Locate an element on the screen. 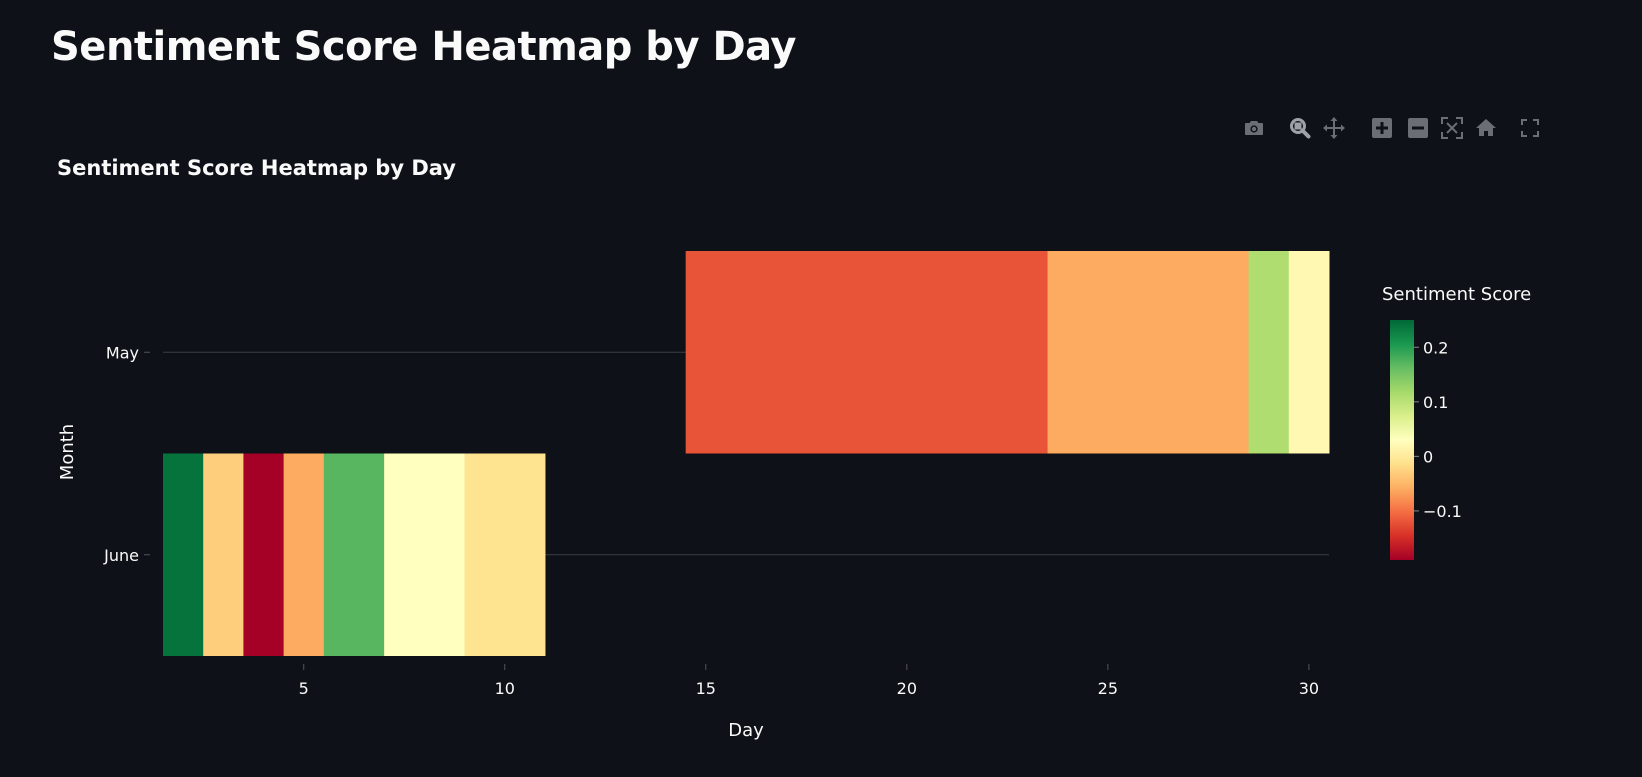 This screenshot has height=777, width=1642. zoom-in-icon is located at coordinates (1382, 128).